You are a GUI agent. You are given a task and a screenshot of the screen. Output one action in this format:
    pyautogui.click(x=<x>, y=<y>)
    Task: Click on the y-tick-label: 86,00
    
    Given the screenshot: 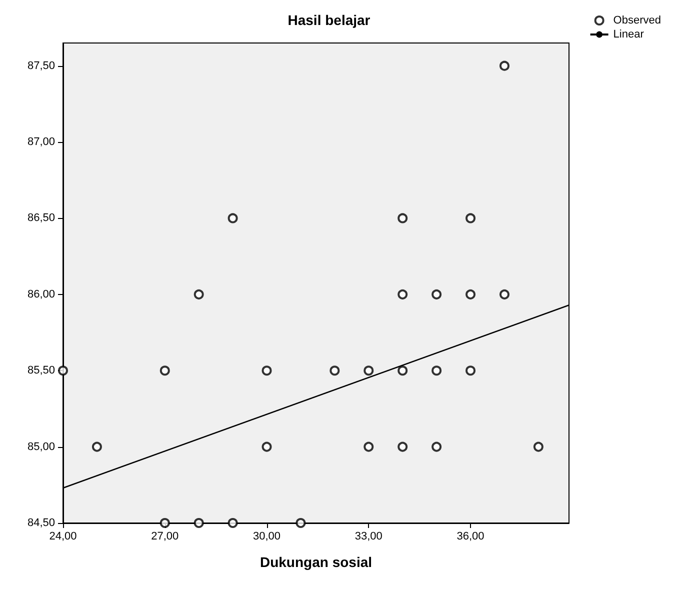 What is the action you would take?
    pyautogui.click(x=41, y=294)
    